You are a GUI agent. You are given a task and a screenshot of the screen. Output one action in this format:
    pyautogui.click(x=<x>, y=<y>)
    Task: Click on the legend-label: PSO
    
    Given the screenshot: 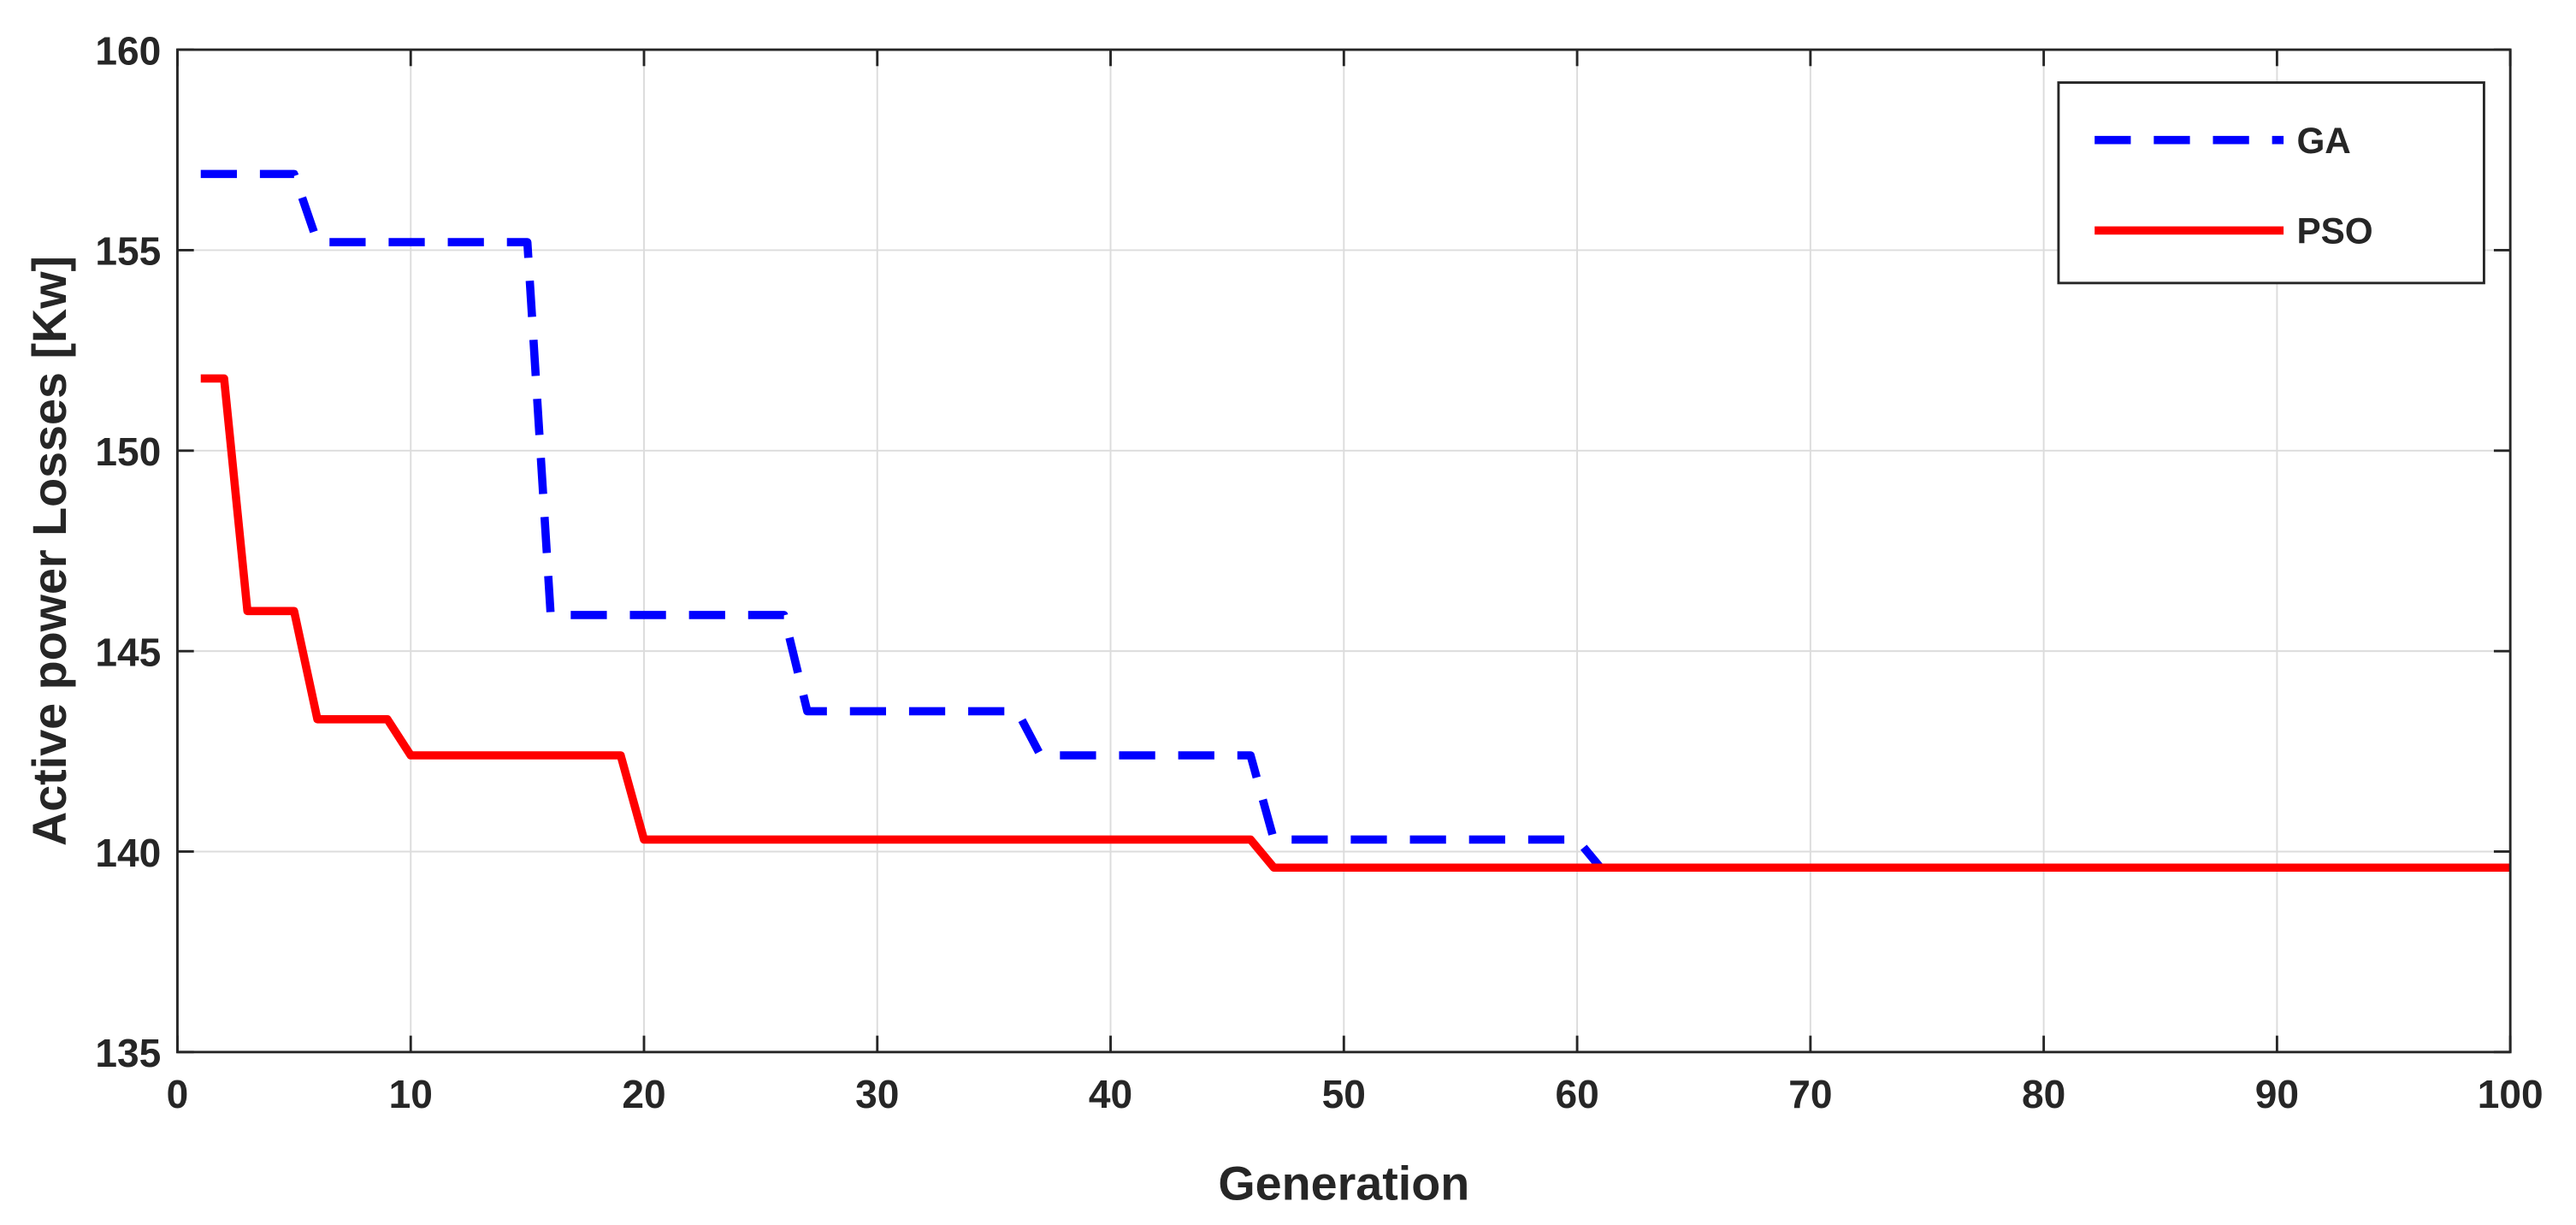 What is the action you would take?
    pyautogui.click(x=2334, y=232)
    